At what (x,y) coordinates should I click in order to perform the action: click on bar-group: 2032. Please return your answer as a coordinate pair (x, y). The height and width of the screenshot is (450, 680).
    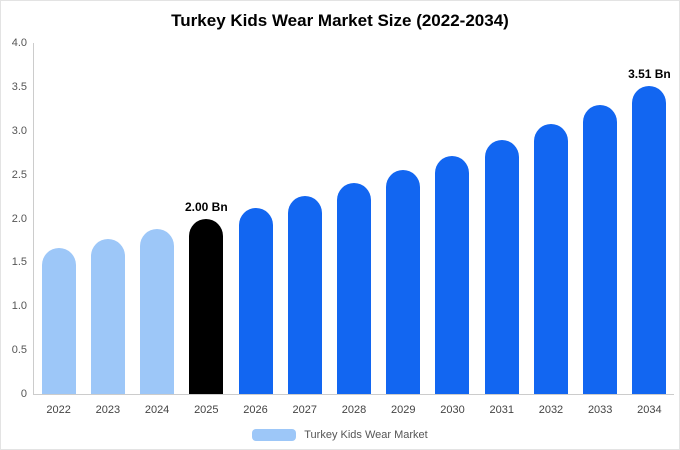
    Looking at the image, I should click on (550, 229).